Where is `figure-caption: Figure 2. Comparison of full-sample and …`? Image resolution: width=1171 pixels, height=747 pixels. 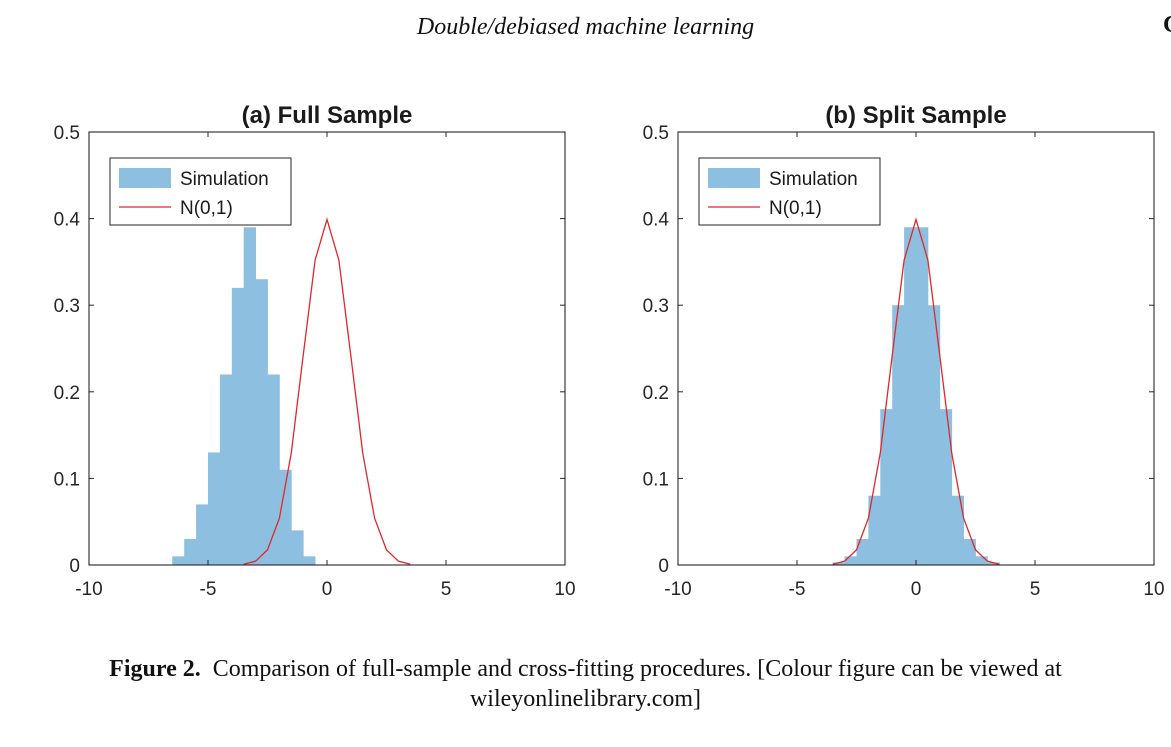 figure-caption: Figure 2. Comparison of full-sample and … is located at coordinates (585, 684).